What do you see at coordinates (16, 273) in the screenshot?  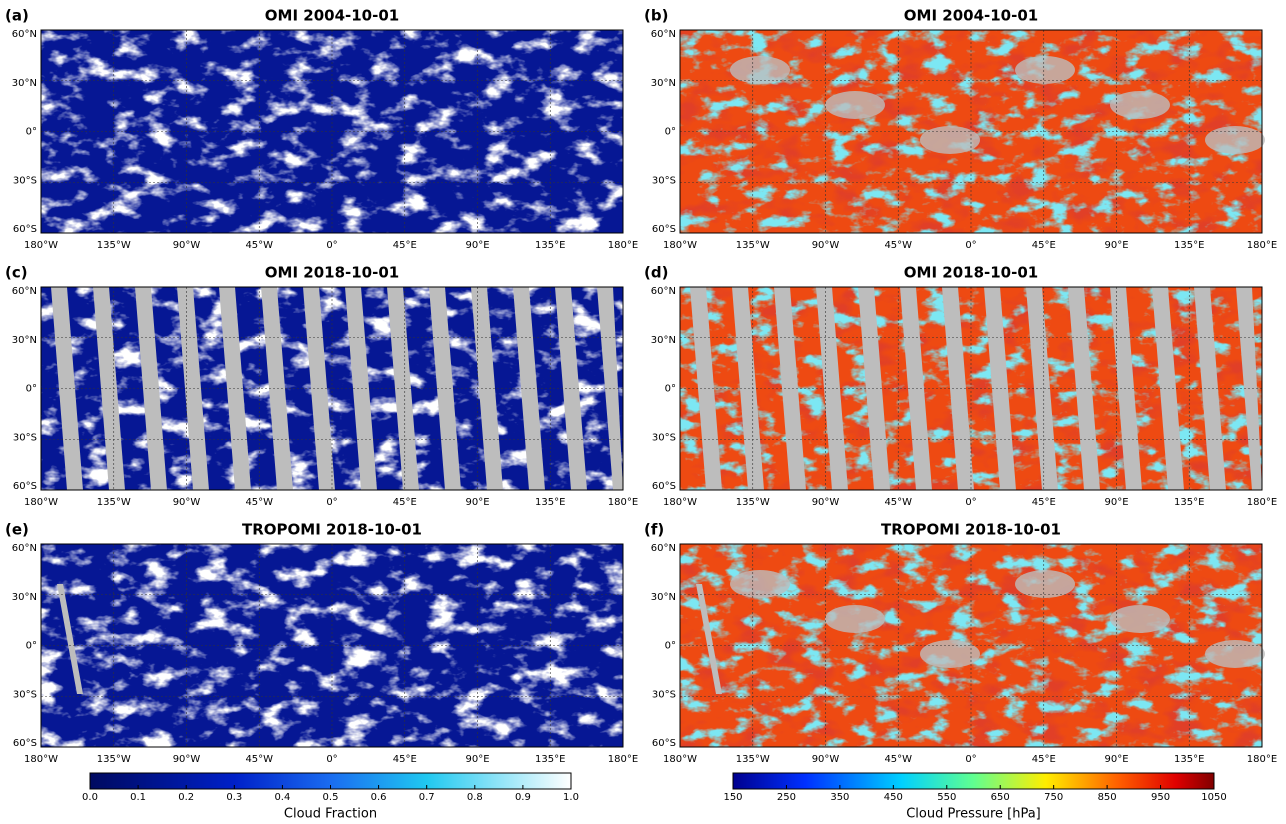 I see `panel-label: (c)` at bounding box center [16, 273].